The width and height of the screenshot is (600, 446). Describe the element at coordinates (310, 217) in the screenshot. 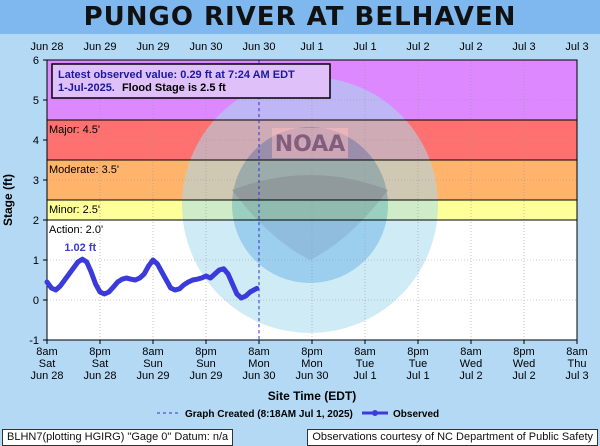

I see `noaa-logo-bird` at that location.